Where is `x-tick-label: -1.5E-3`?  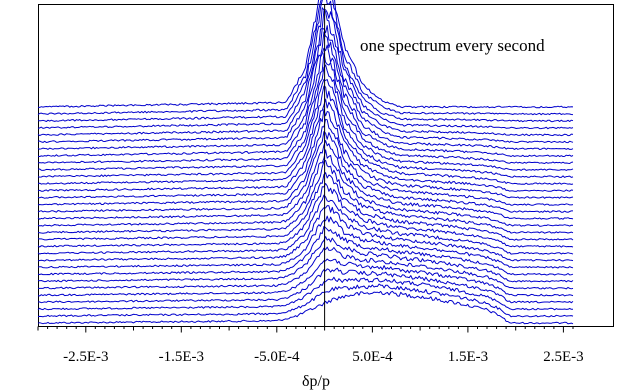 x-tick-label: -1.5E-3 is located at coordinates (181, 357).